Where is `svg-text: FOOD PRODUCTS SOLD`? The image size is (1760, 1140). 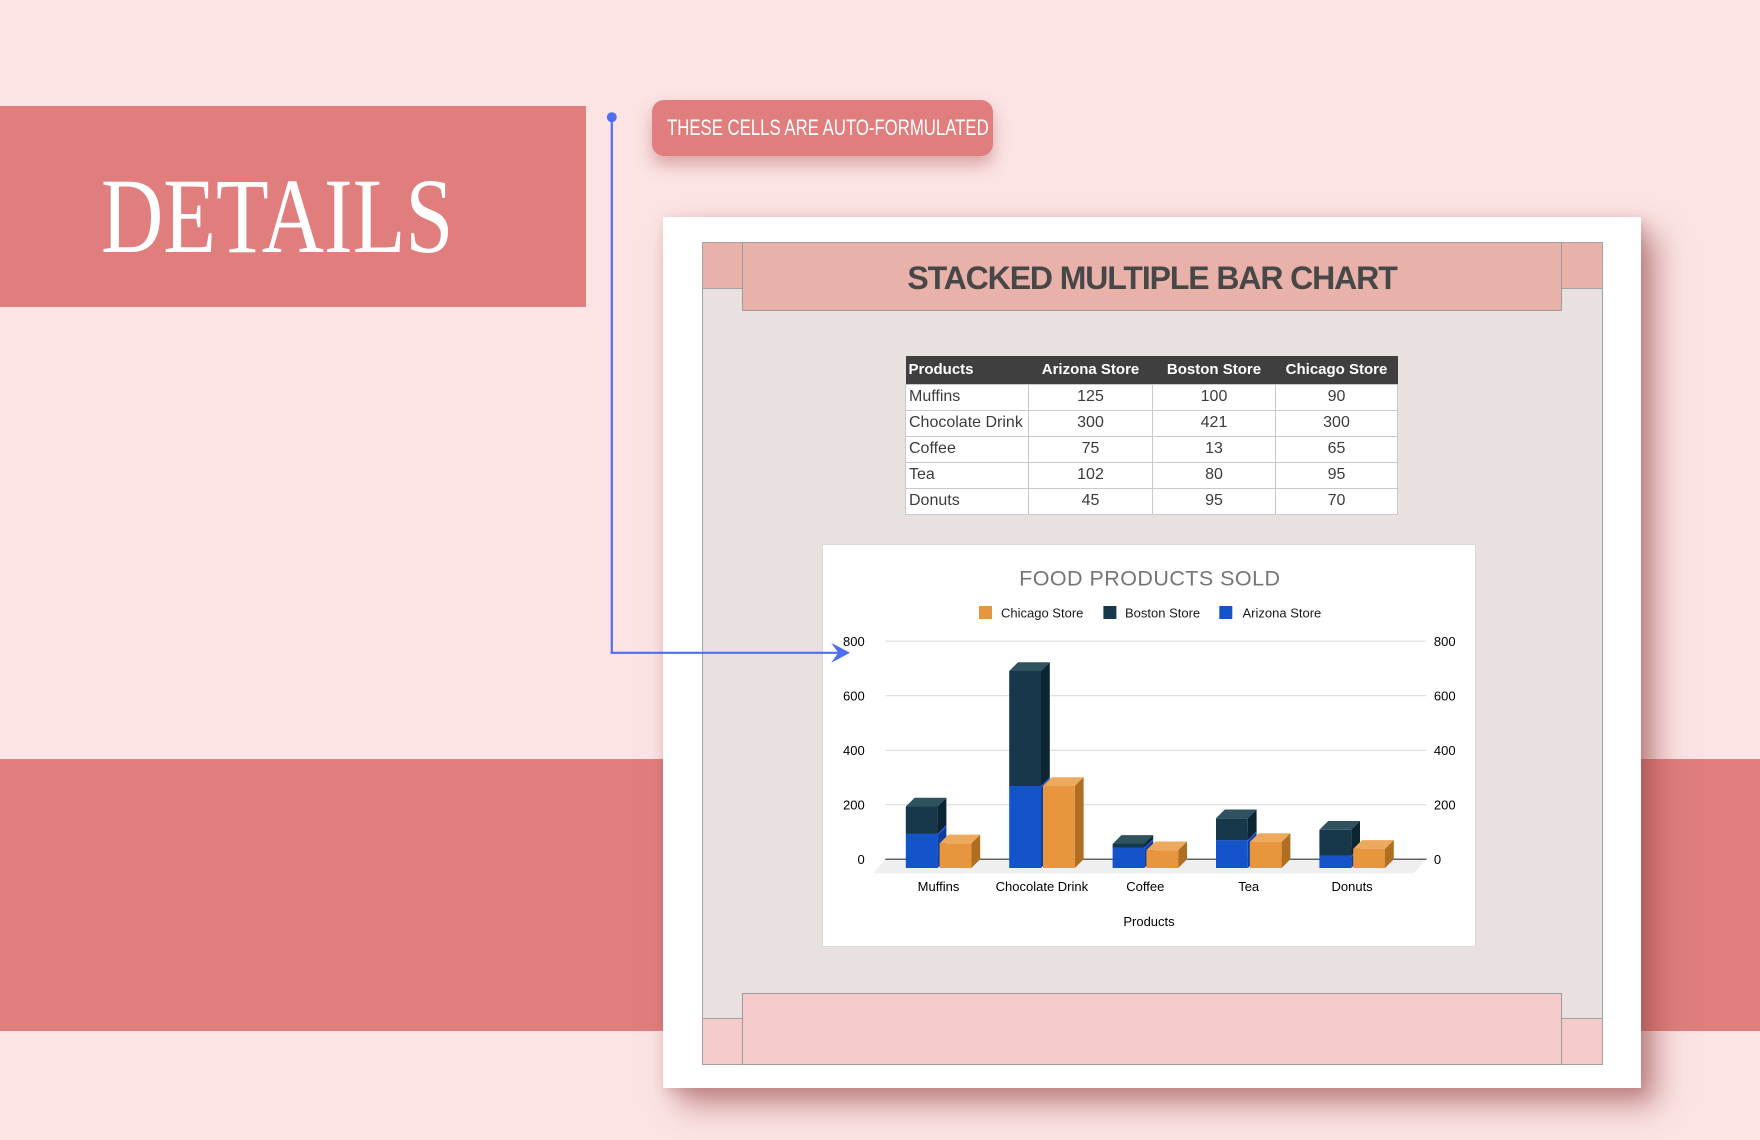 svg-text: FOOD PRODUCTS SOLD is located at coordinates (1149, 578).